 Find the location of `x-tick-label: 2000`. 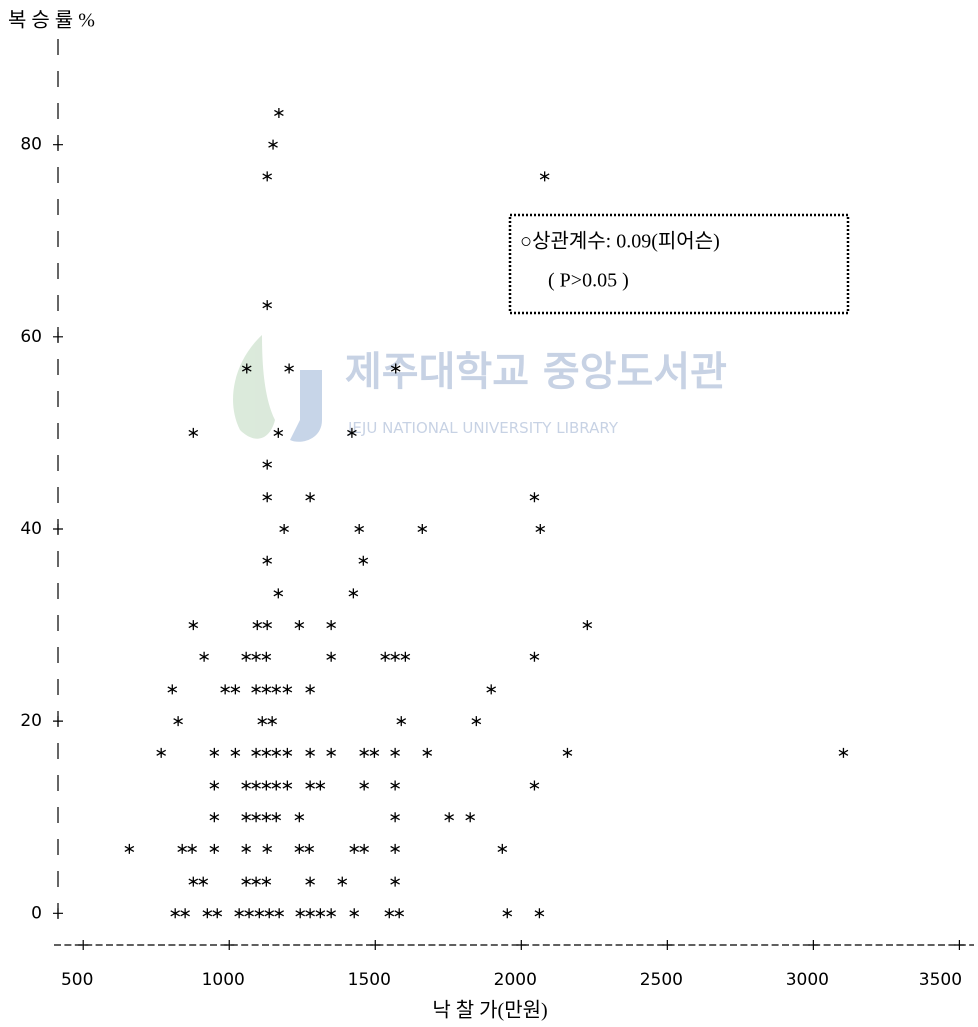

x-tick-label: 2000 is located at coordinates (515, 980).